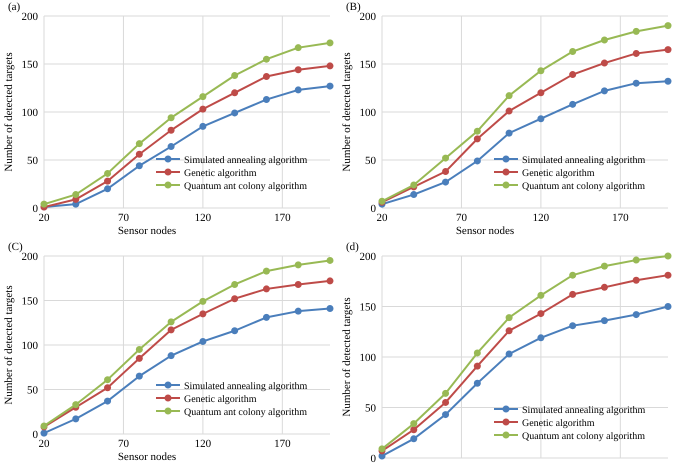 This screenshot has height=466, width=676. I want to click on chart-title: (a), so click(14, 7).